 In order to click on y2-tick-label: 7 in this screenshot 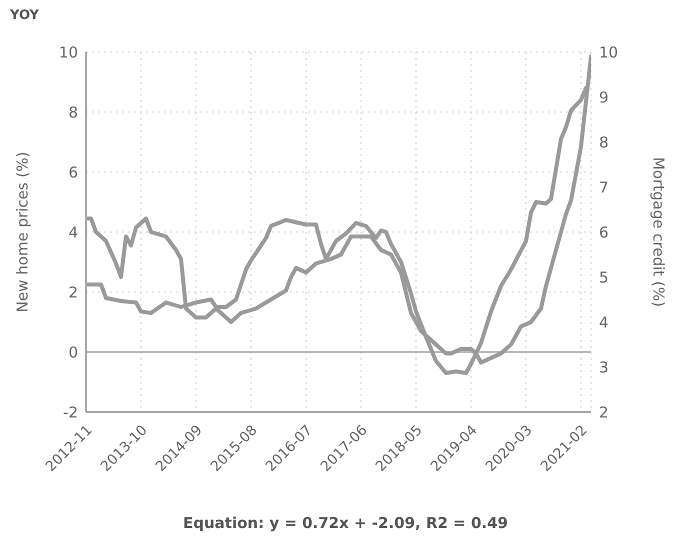, I will do `click(604, 187)`.